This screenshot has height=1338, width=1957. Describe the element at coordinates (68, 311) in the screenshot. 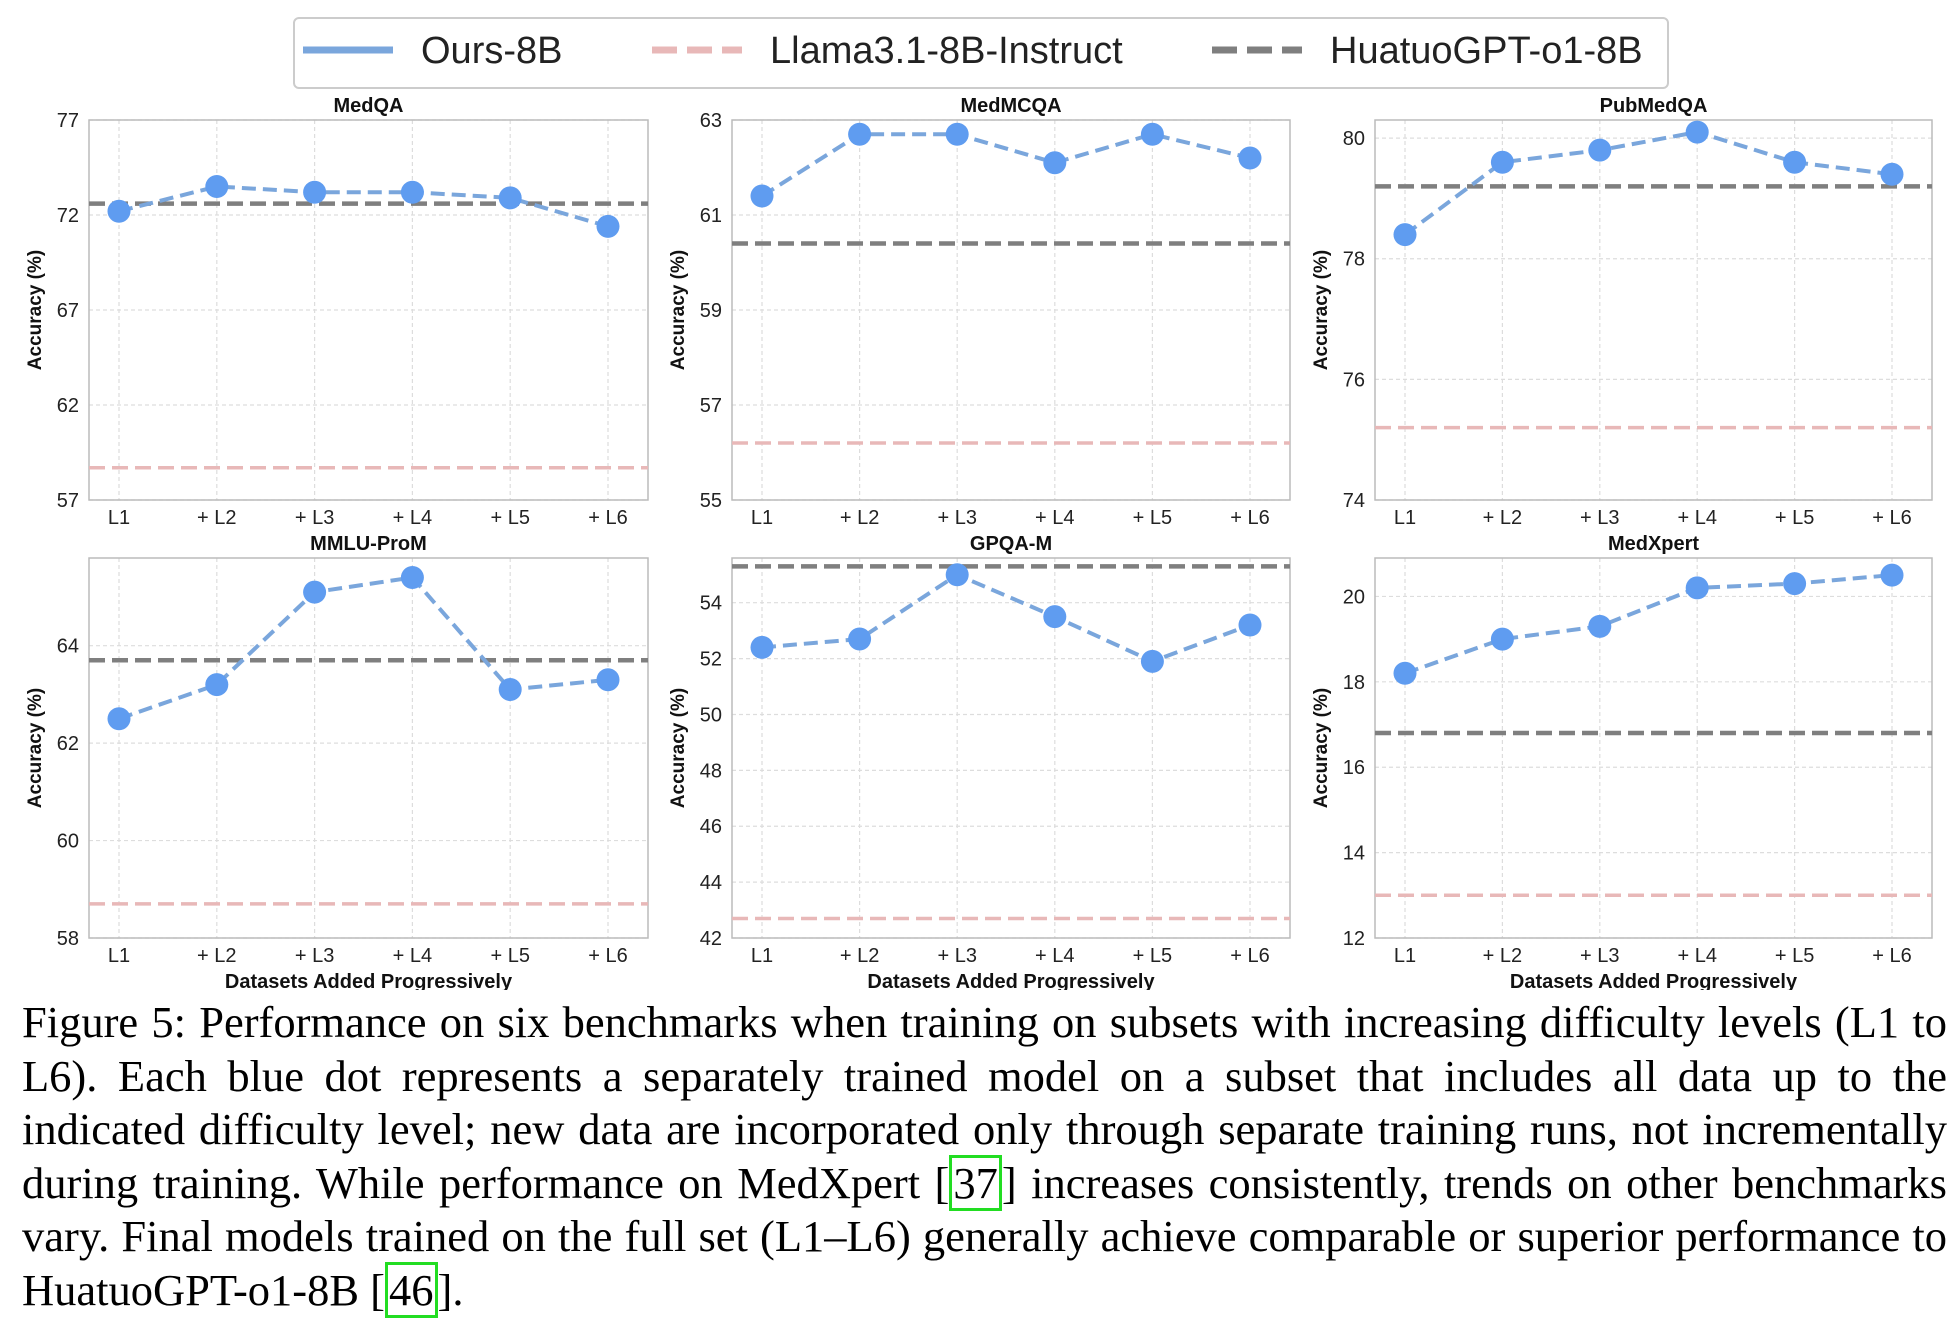

I see `y-tick-label: 67` at that location.